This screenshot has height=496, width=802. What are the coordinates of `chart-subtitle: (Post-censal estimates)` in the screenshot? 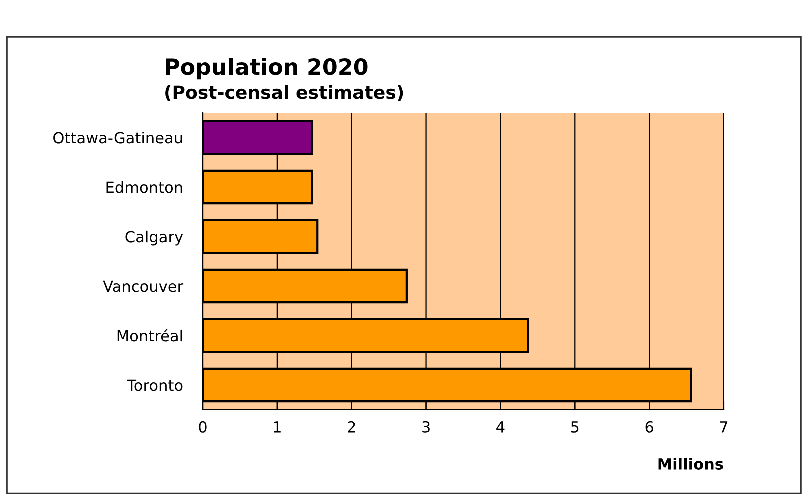 It's located at (285, 93).